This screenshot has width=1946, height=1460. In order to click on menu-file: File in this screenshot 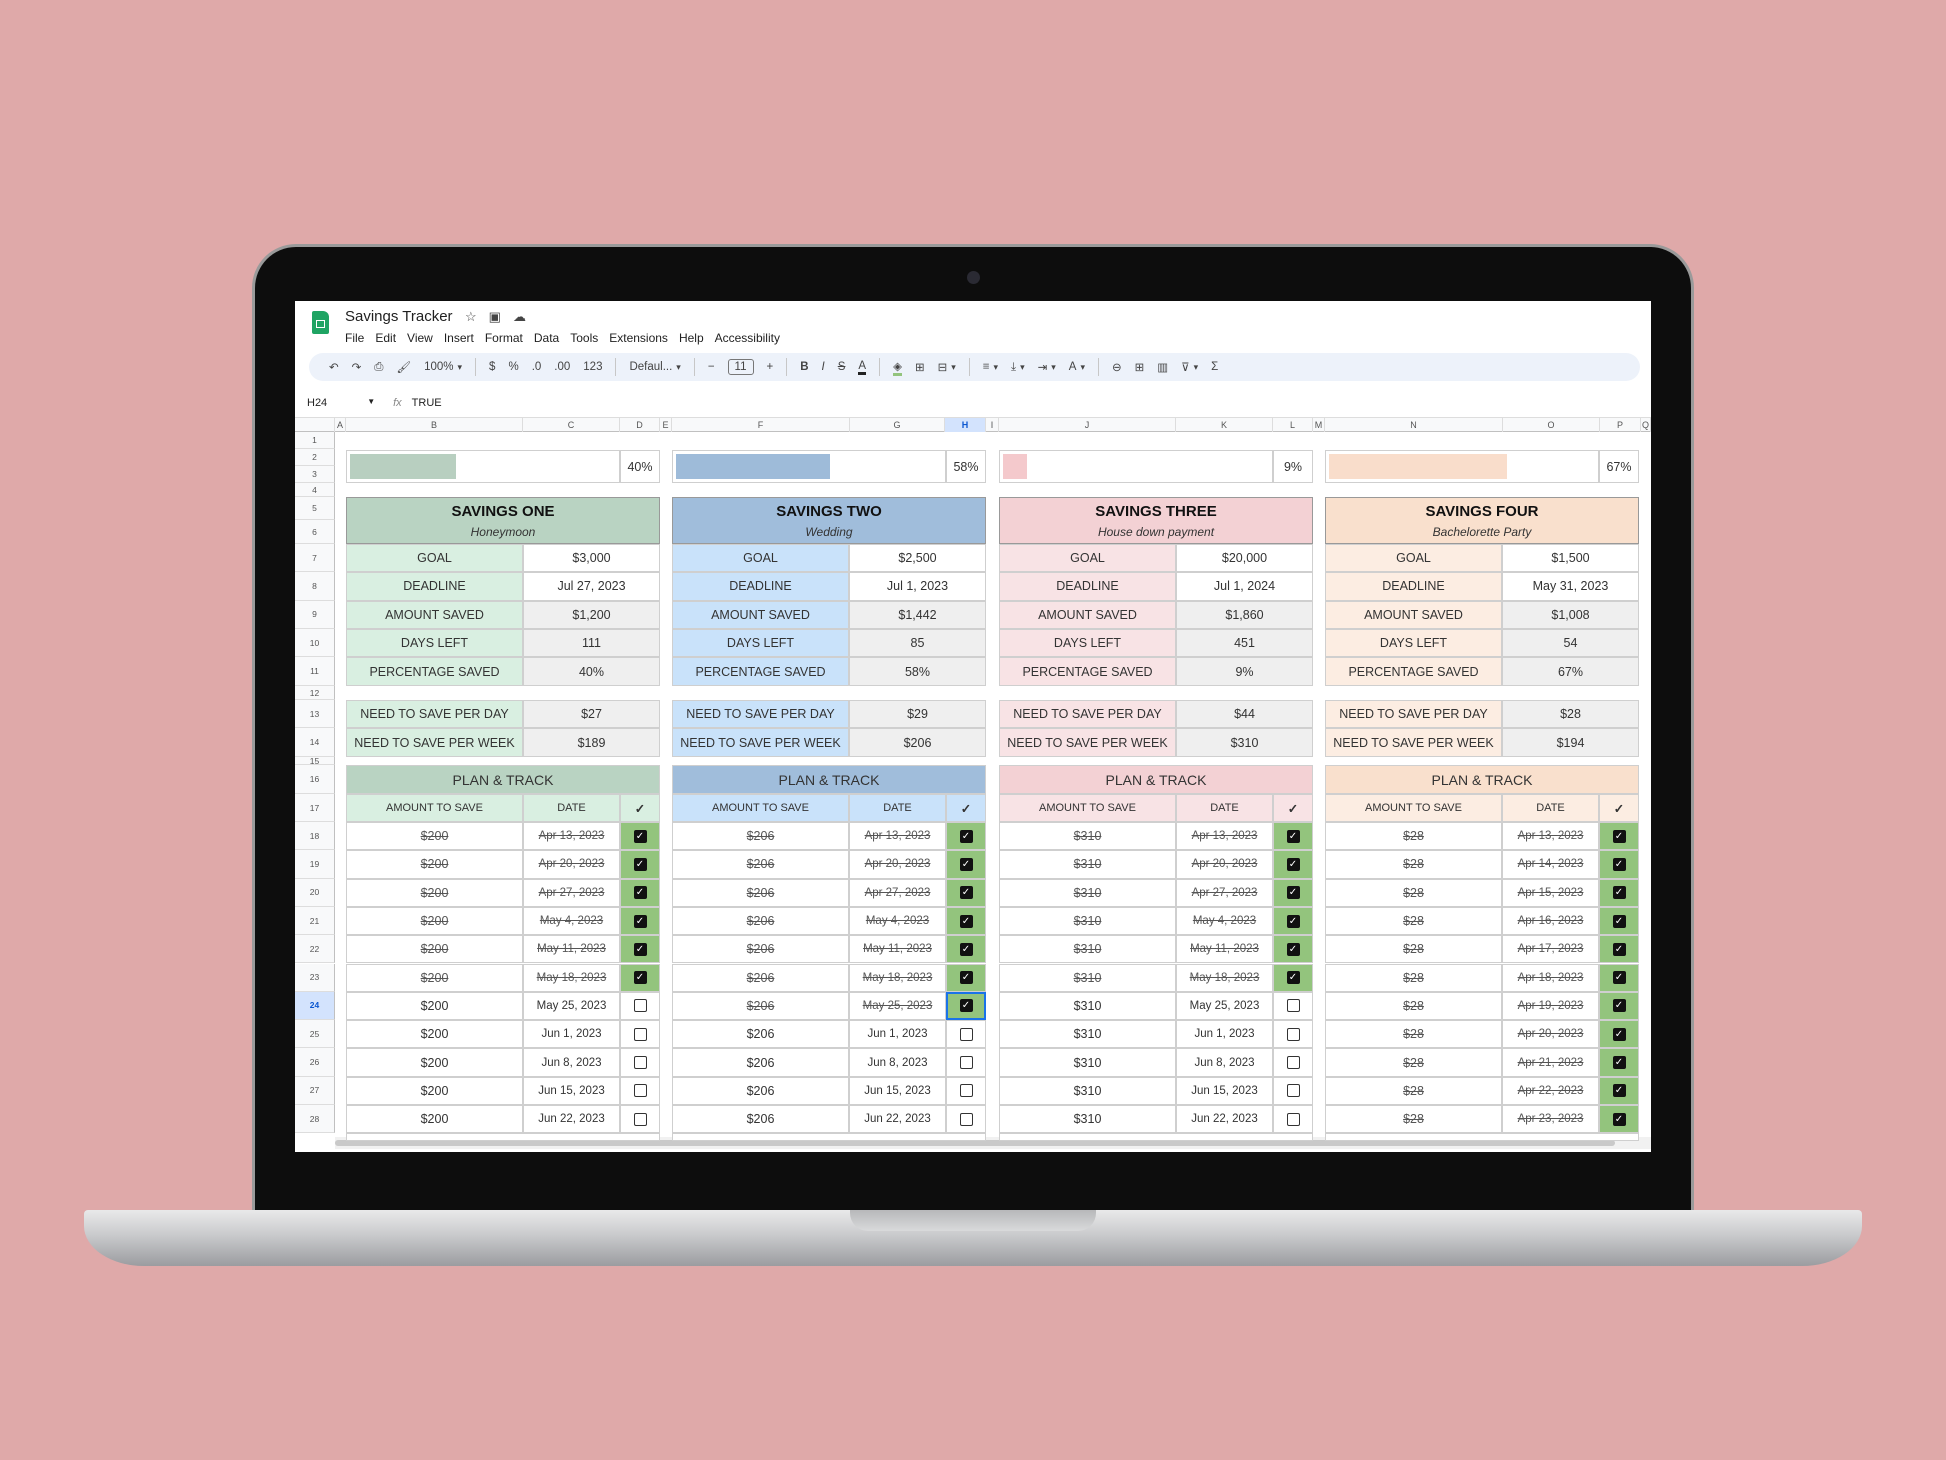, I will do `click(355, 338)`.